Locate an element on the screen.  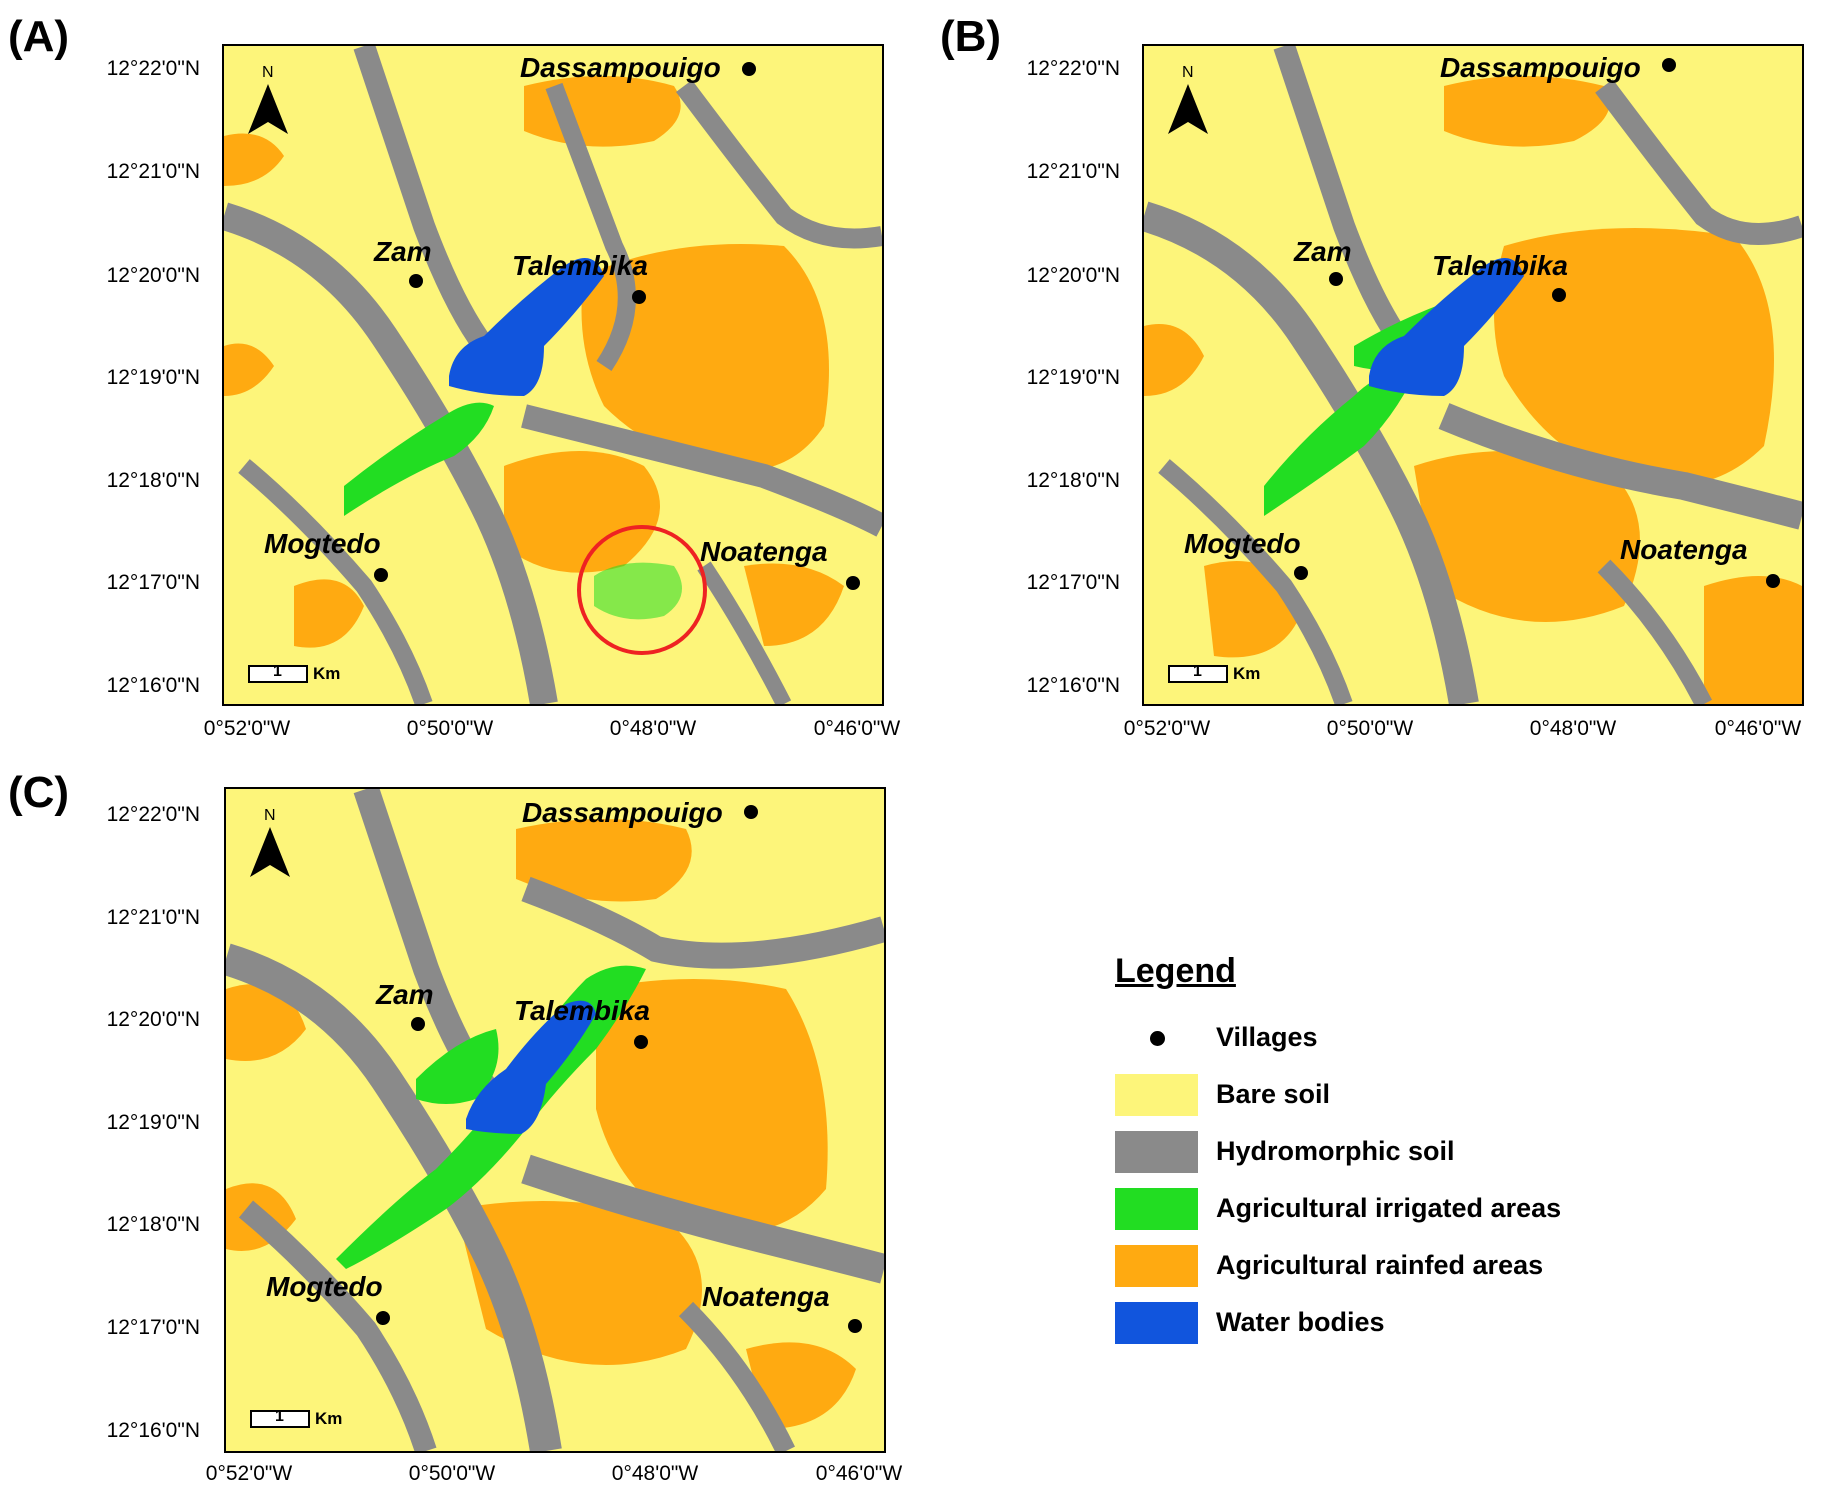
panel-label-b: (B) is located at coordinates (971, 36).